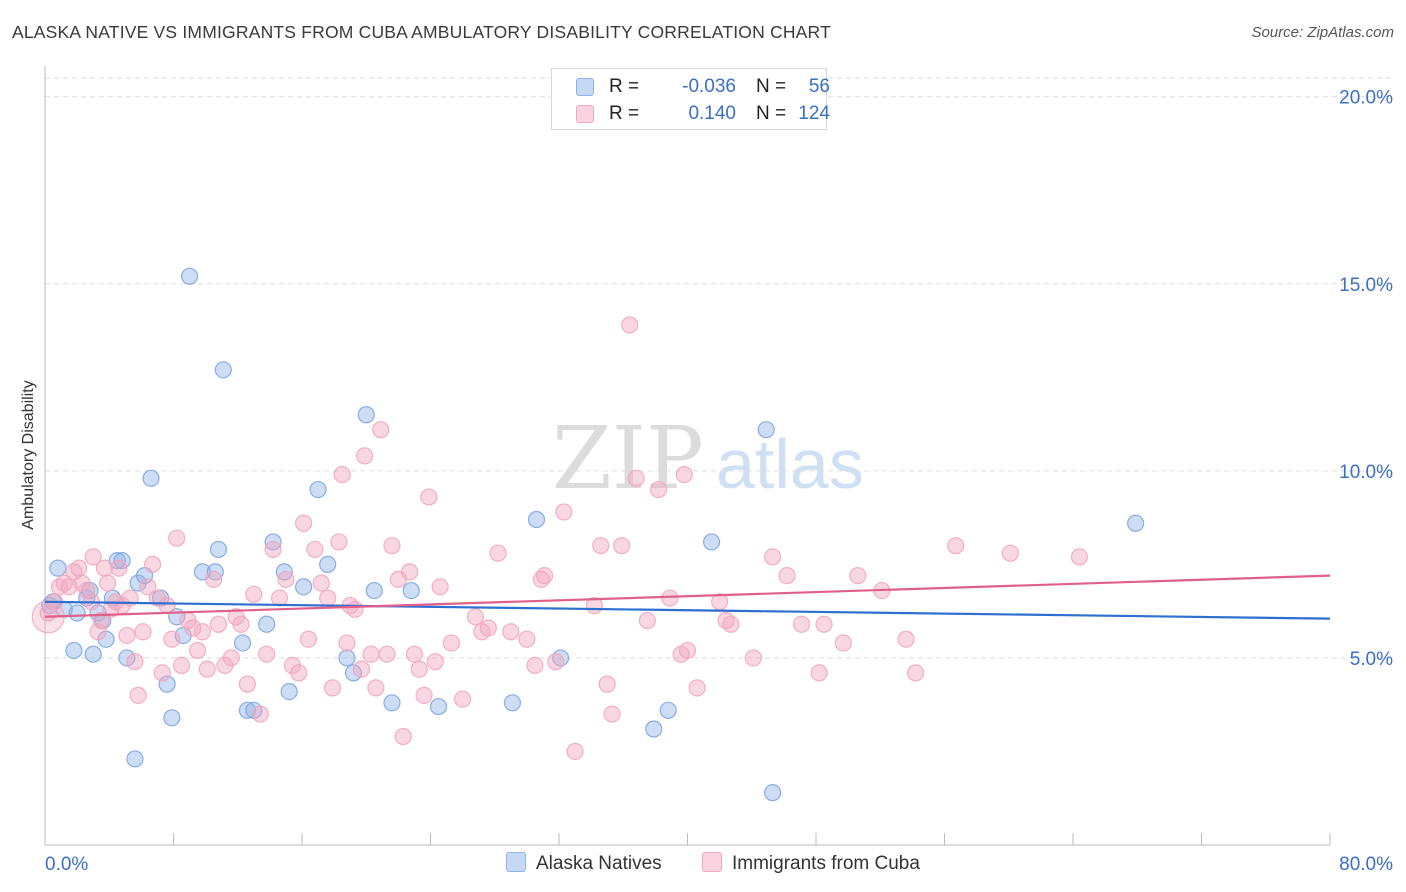  Describe the element at coordinates (599, 863) in the screenshot. I see `bottom-legend-label-alaska: Alaska Natives` at that location.